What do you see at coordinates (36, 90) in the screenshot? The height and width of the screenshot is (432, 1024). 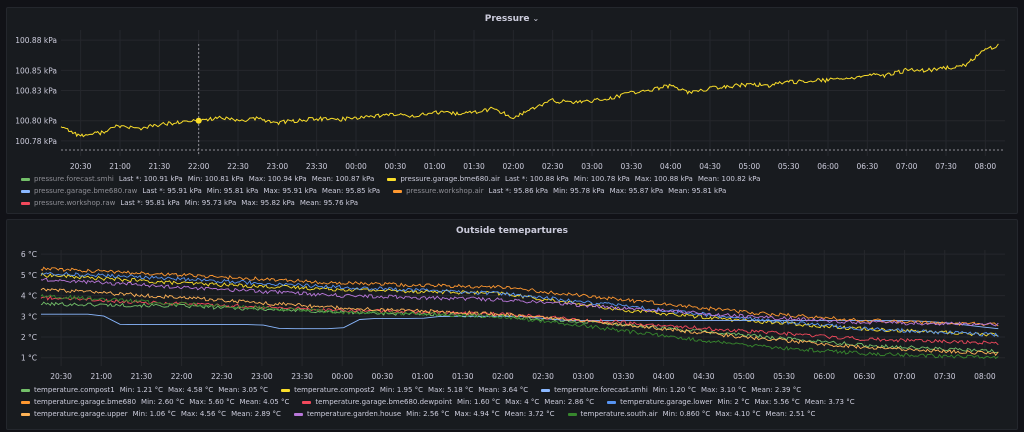 I see `y-tick-label: 100.83 kPa` at bounding box center [36, 90].